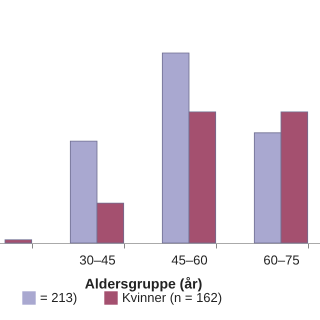 The height and width of the screenshot is (320, 320). I want to click on legend-label: Kvinner (n = 162), so click(172, 297).